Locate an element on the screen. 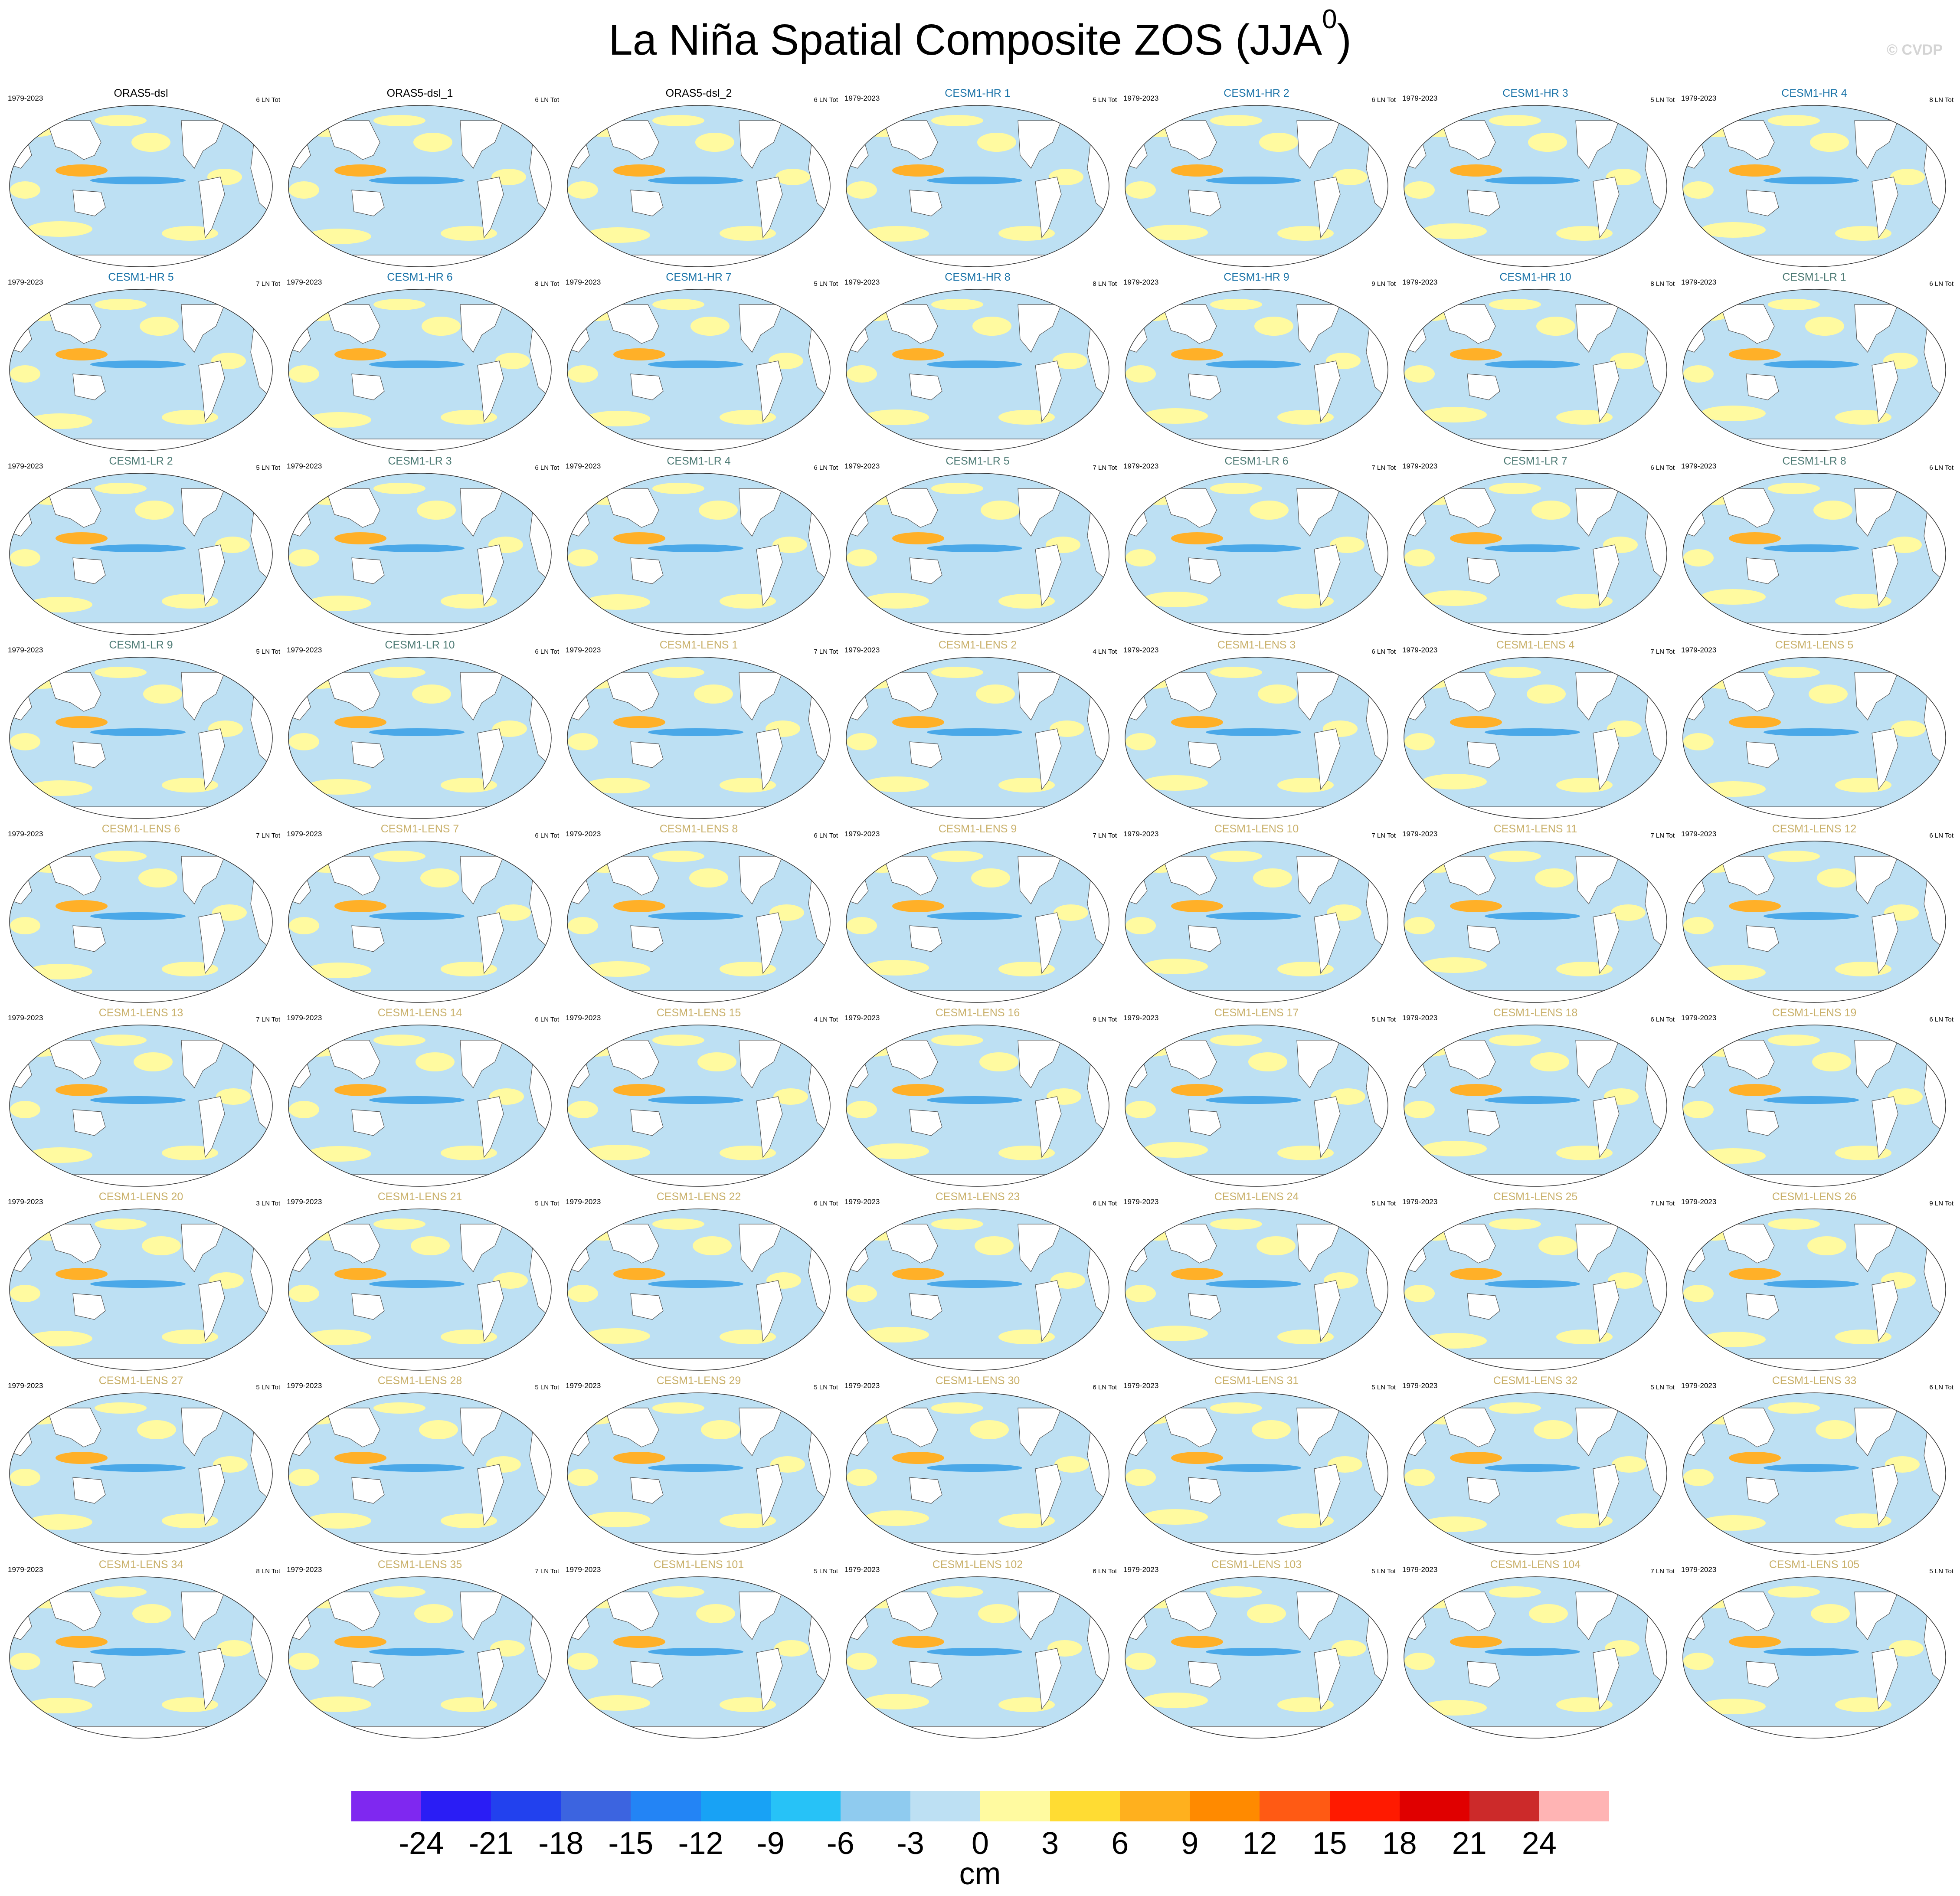  colorbar-tick-label: -15 is located at coordinates (631, 1843).